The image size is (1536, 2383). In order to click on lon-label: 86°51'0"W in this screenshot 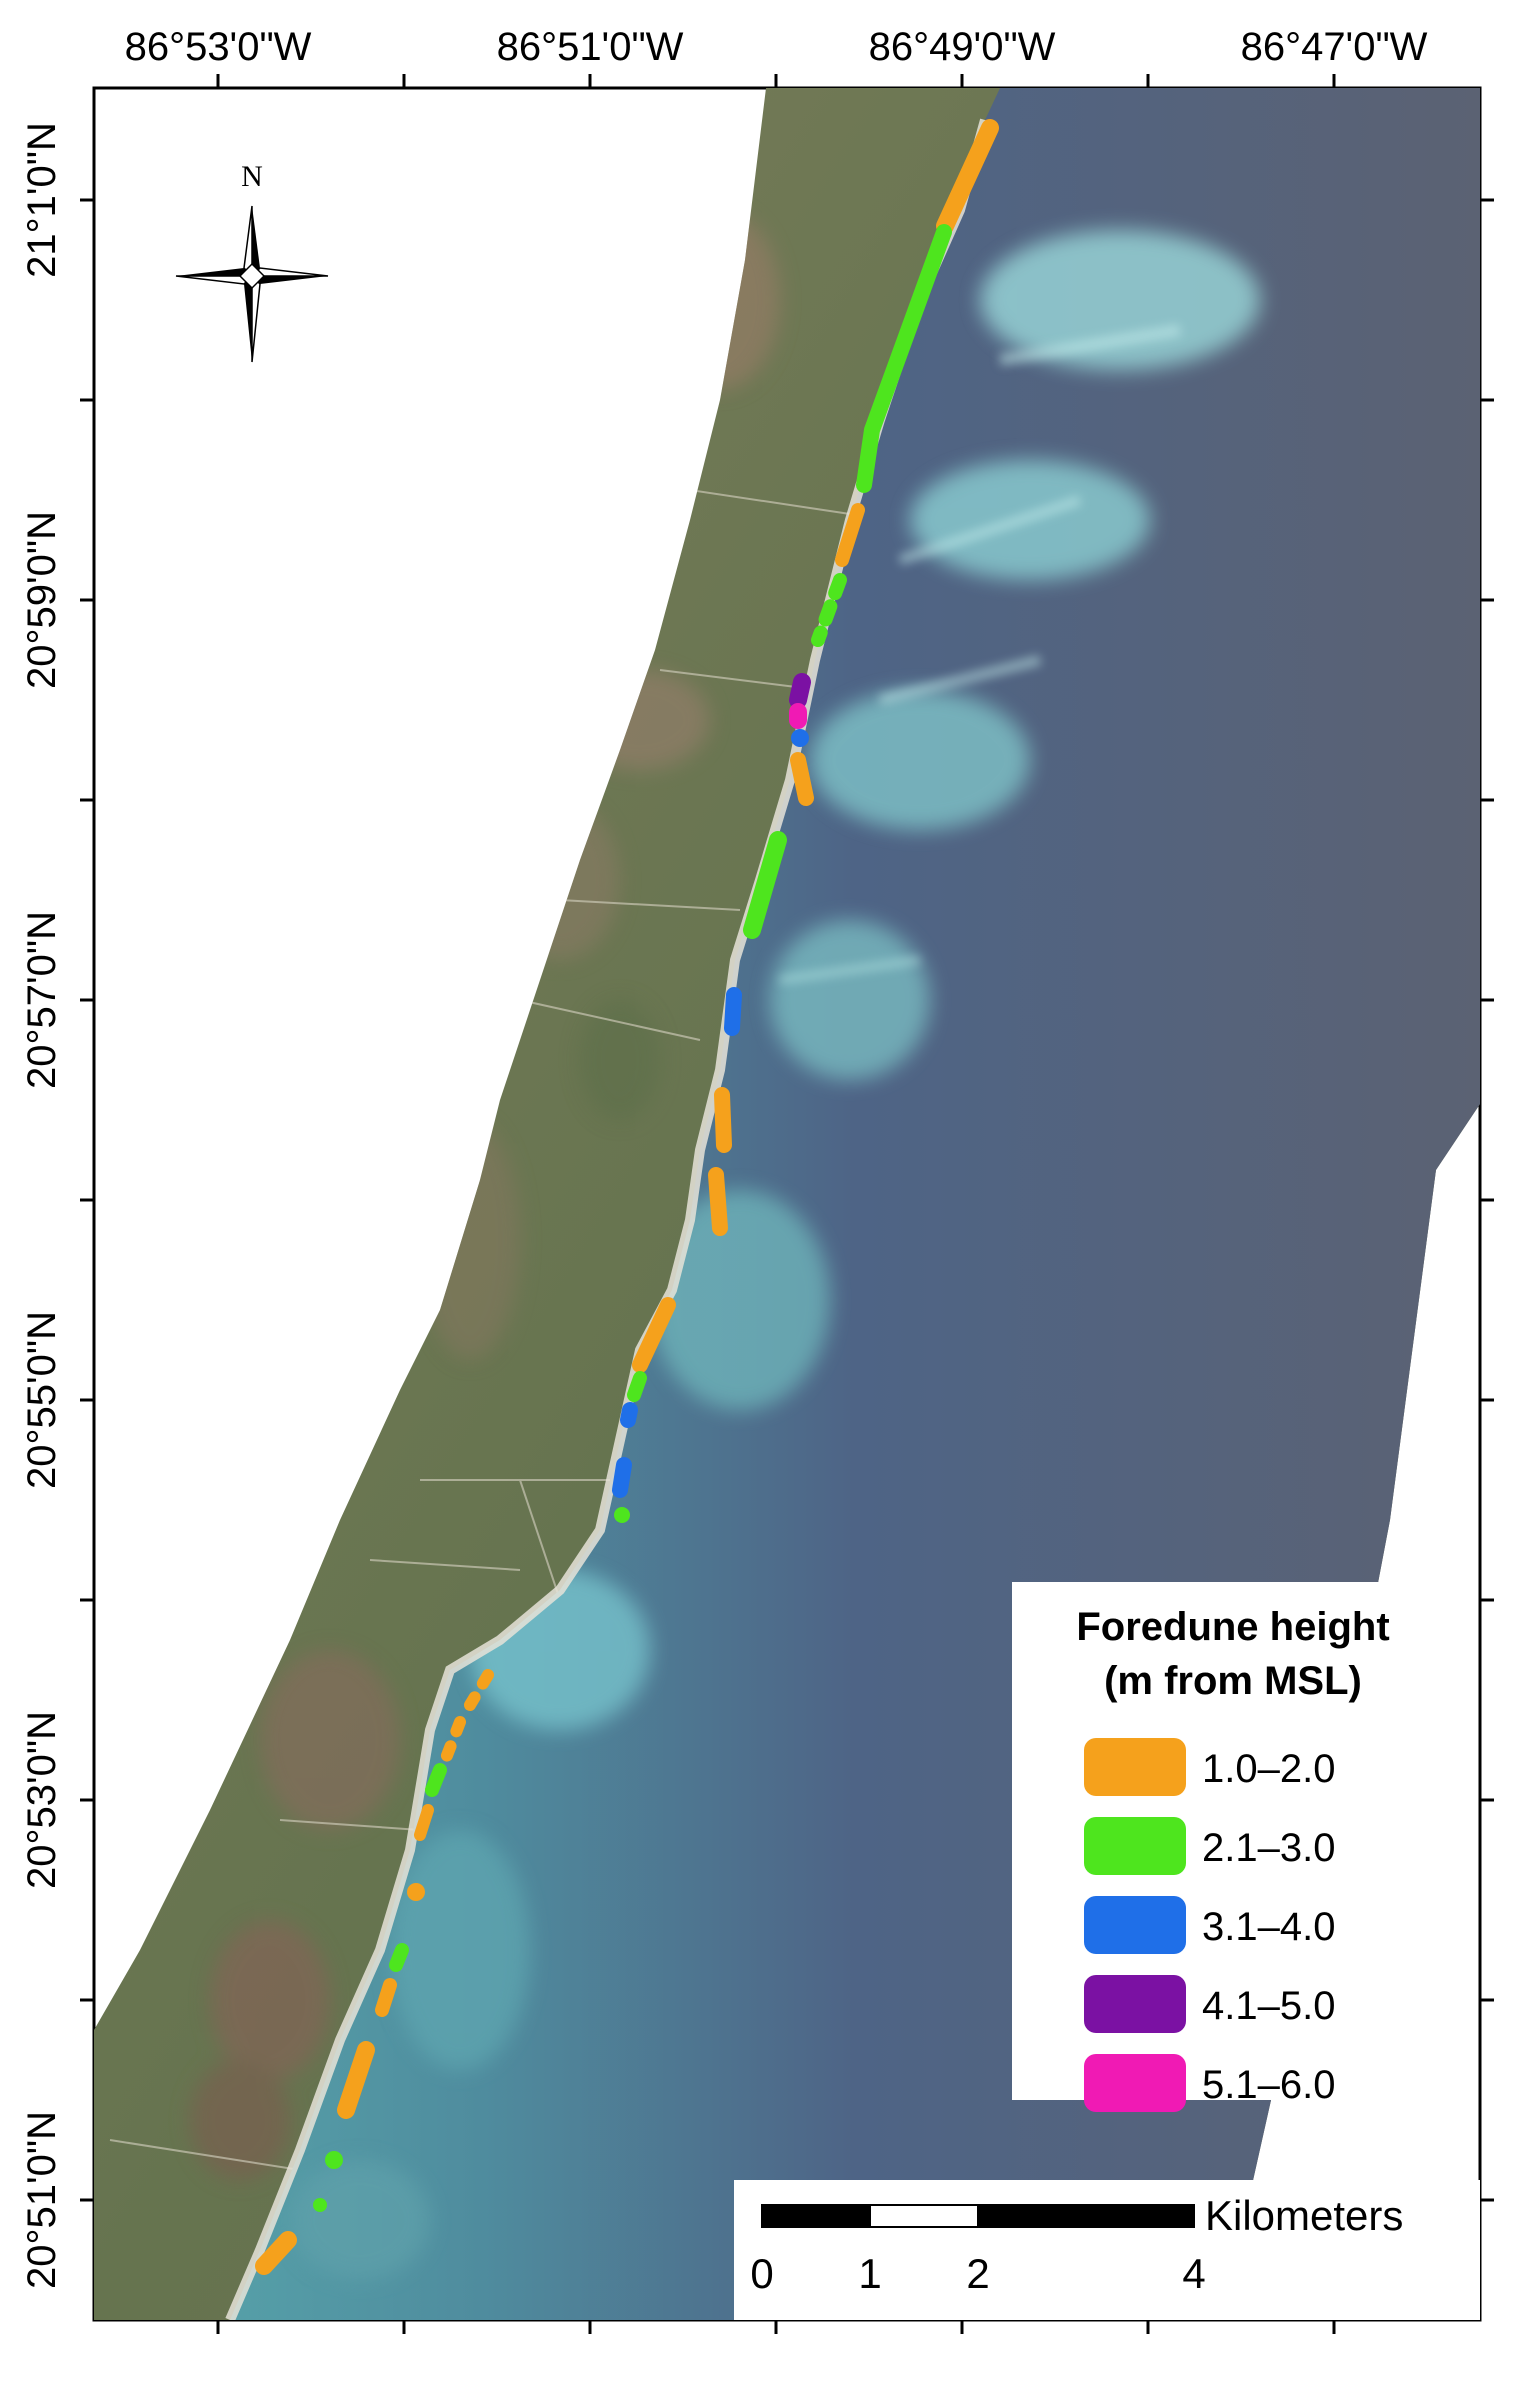, I will do `click(590, 47)`.